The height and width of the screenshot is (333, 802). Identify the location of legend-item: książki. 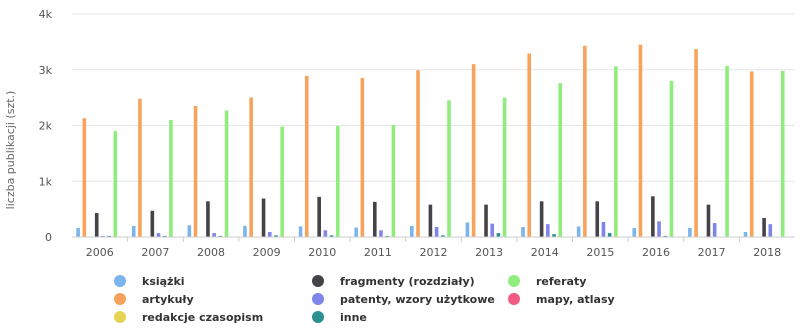
(149, 281).